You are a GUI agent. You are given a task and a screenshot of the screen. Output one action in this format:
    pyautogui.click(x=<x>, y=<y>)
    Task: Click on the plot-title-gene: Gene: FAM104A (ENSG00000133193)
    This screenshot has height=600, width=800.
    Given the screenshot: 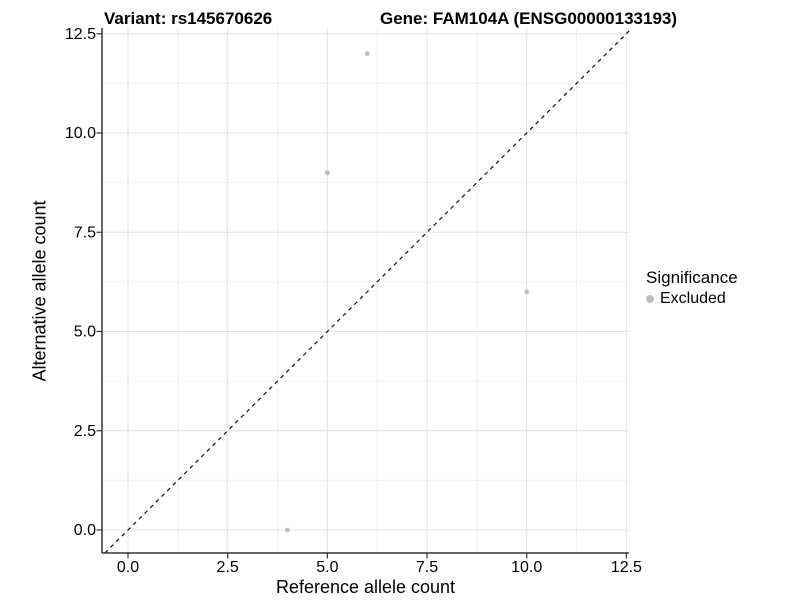 What is the action you would take?
    pyautogui.click(x=529, y=18)
    